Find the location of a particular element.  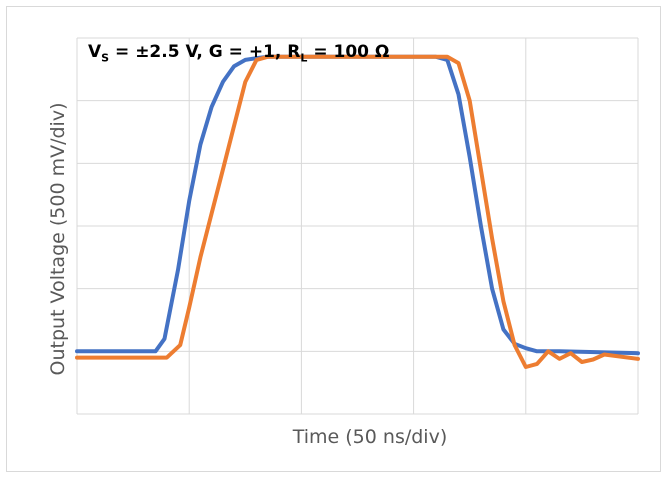

annotation-prefix: V is located at coordinates (95, 52).